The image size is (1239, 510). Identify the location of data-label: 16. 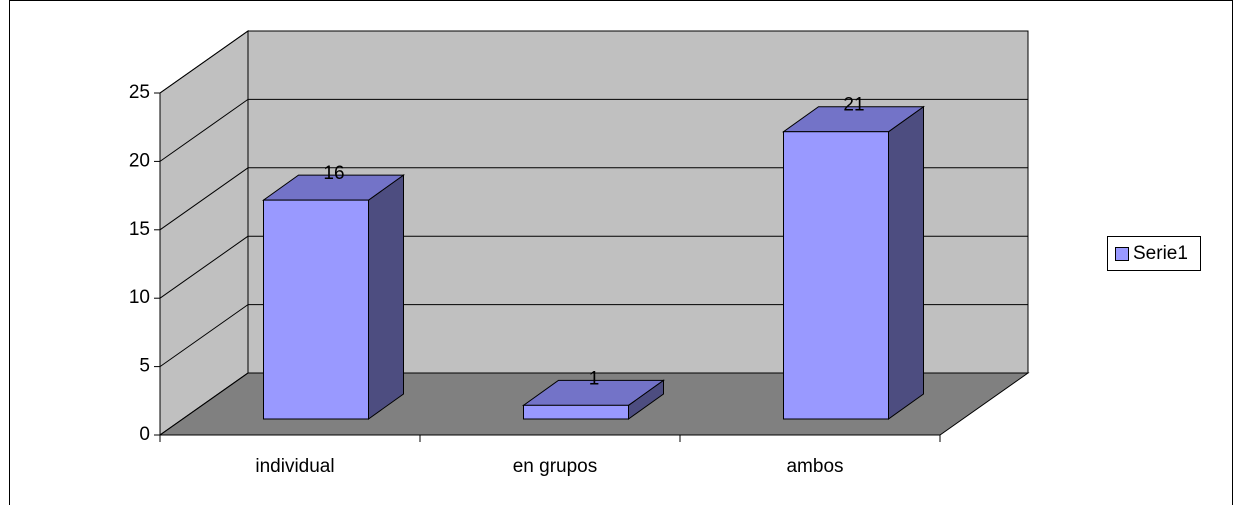
(333, 173).